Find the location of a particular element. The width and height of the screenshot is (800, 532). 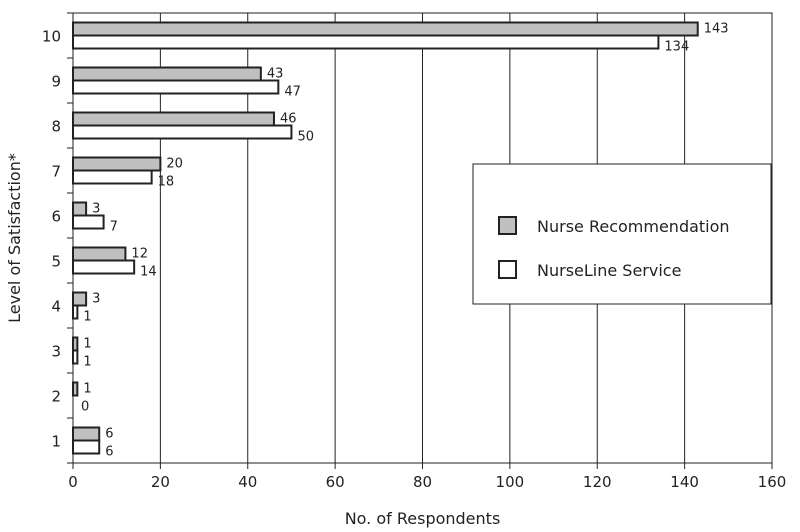

legend: Nurse Recommendation NurseLine Service is located at coordinates (622, 234).